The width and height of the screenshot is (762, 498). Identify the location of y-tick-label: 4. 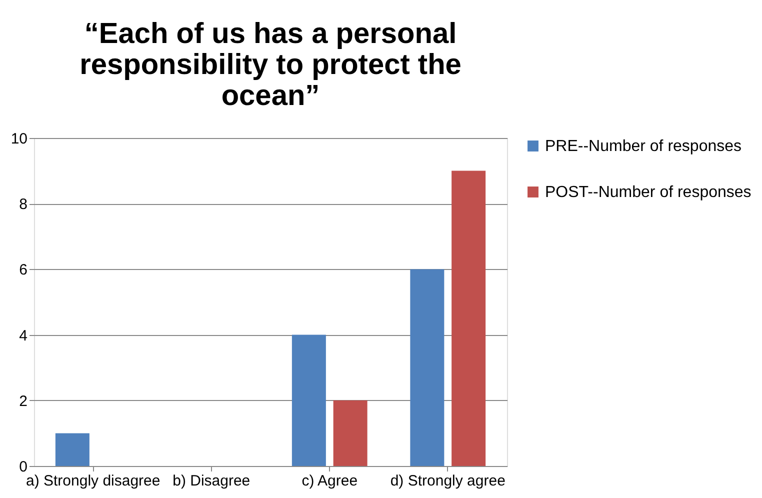
(23, 335).